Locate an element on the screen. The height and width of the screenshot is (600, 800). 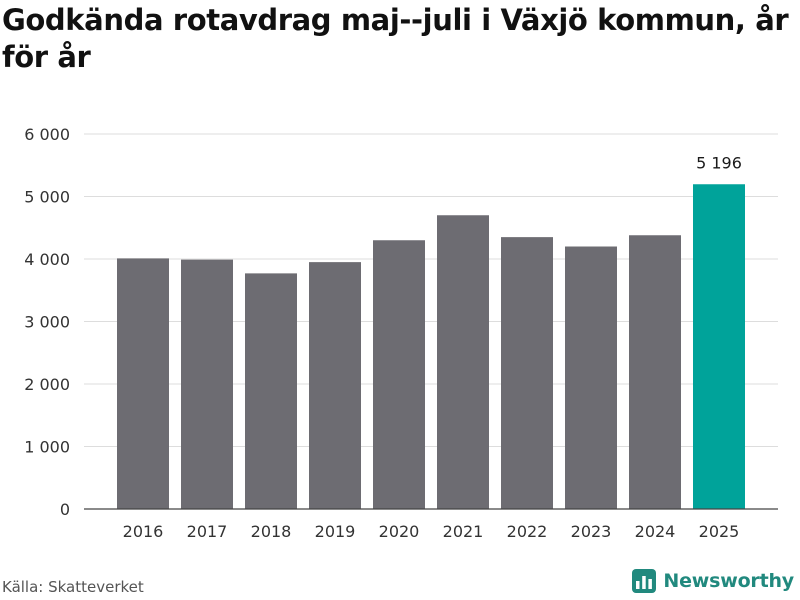
x-tick-label: 2016 is located at coordinates (143, 531).